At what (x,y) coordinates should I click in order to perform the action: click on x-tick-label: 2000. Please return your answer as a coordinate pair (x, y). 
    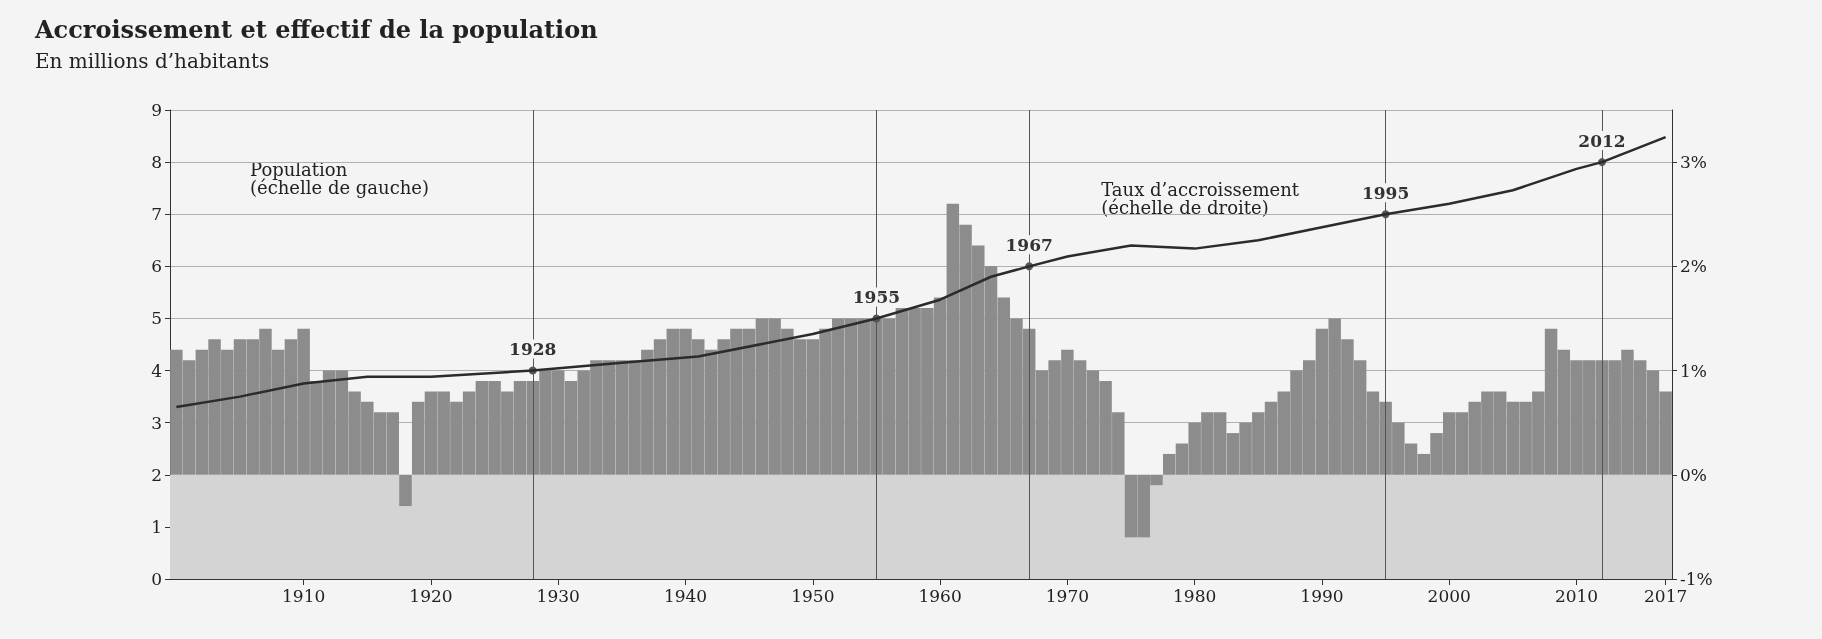
    Looking at the image, I should click on (1449, 595).